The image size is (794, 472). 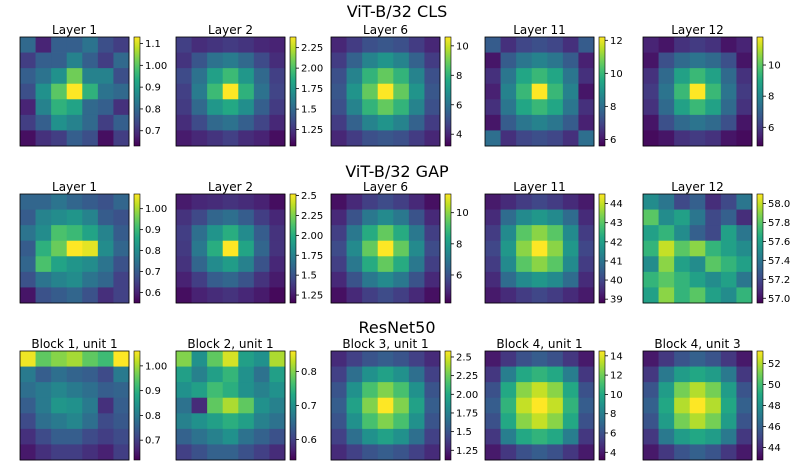 I want to click on heatmap-panel: Layer 6 4 6 8 10, so click(x=399, y=85).